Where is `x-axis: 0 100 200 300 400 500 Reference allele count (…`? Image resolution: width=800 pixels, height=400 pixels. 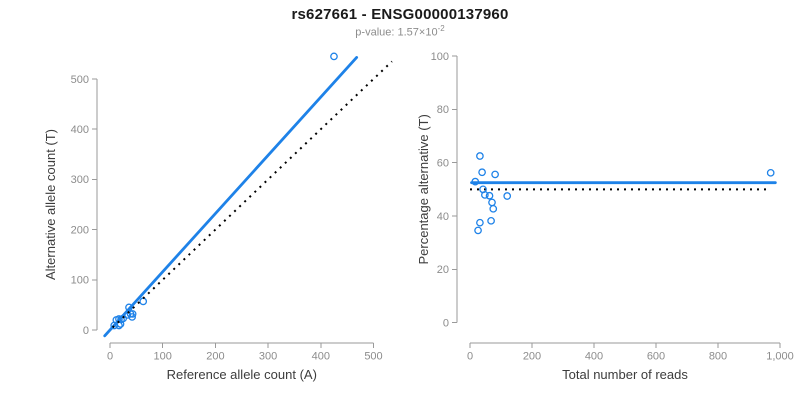 x-axis: 0 100 200 300 400 500 Reference allele count (… is located at coordinates (245, 362).